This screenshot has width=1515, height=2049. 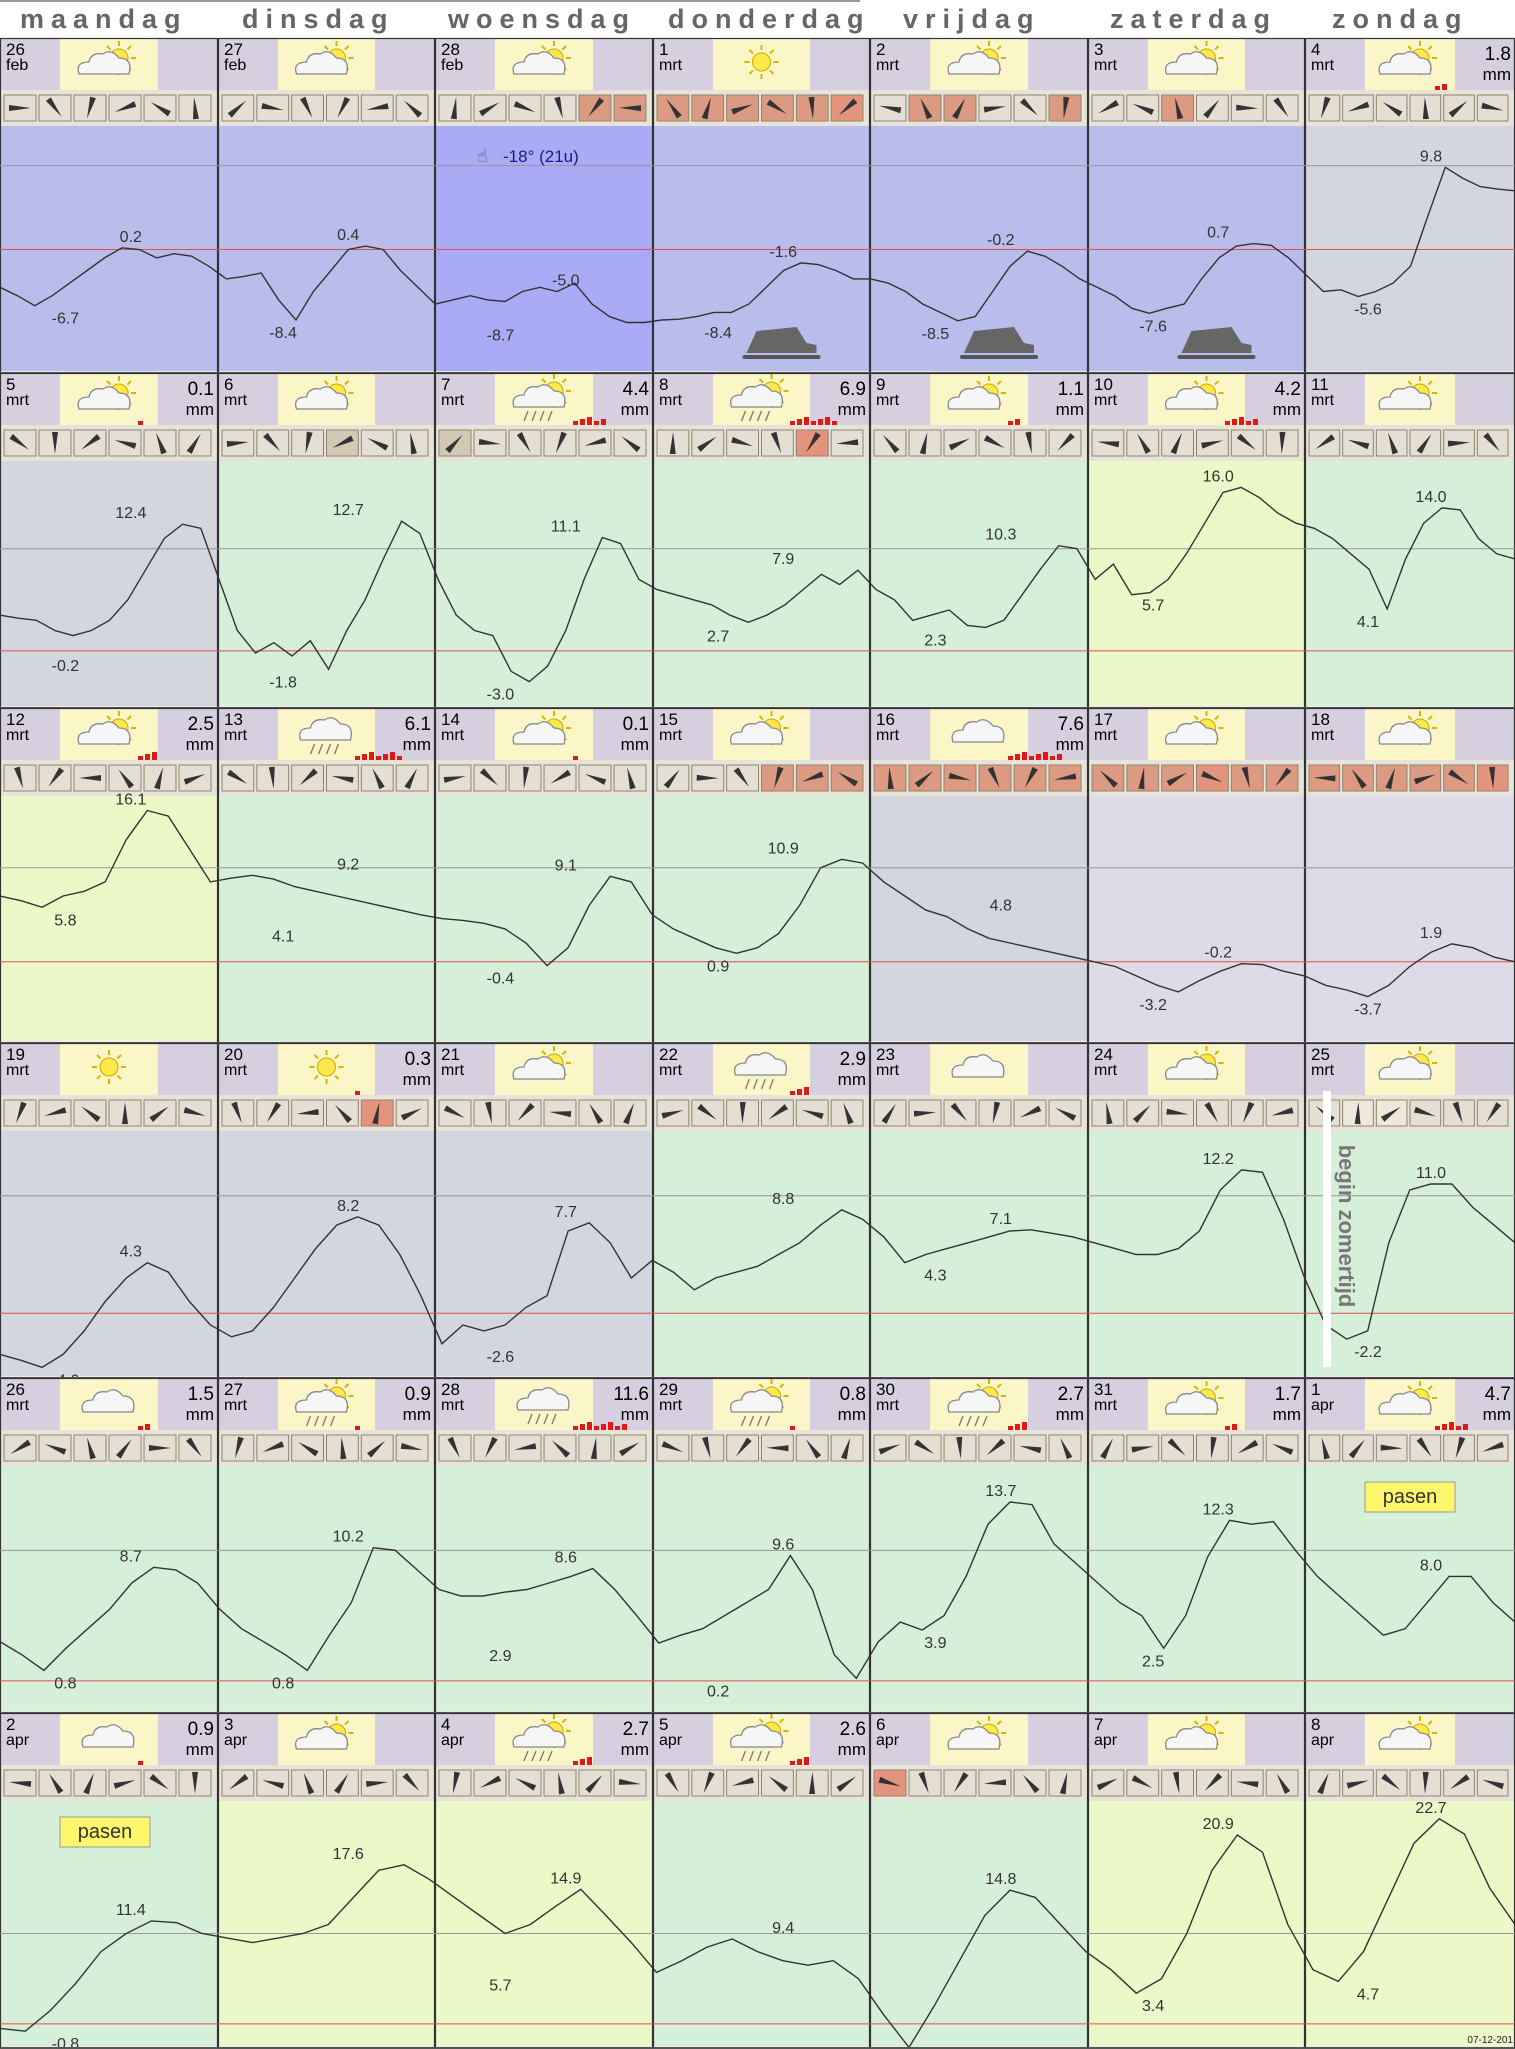 What do you see at coordinates (233, 1389) in the screenshot?
I see `day-date: 27` at bounding box center [233, 1389].